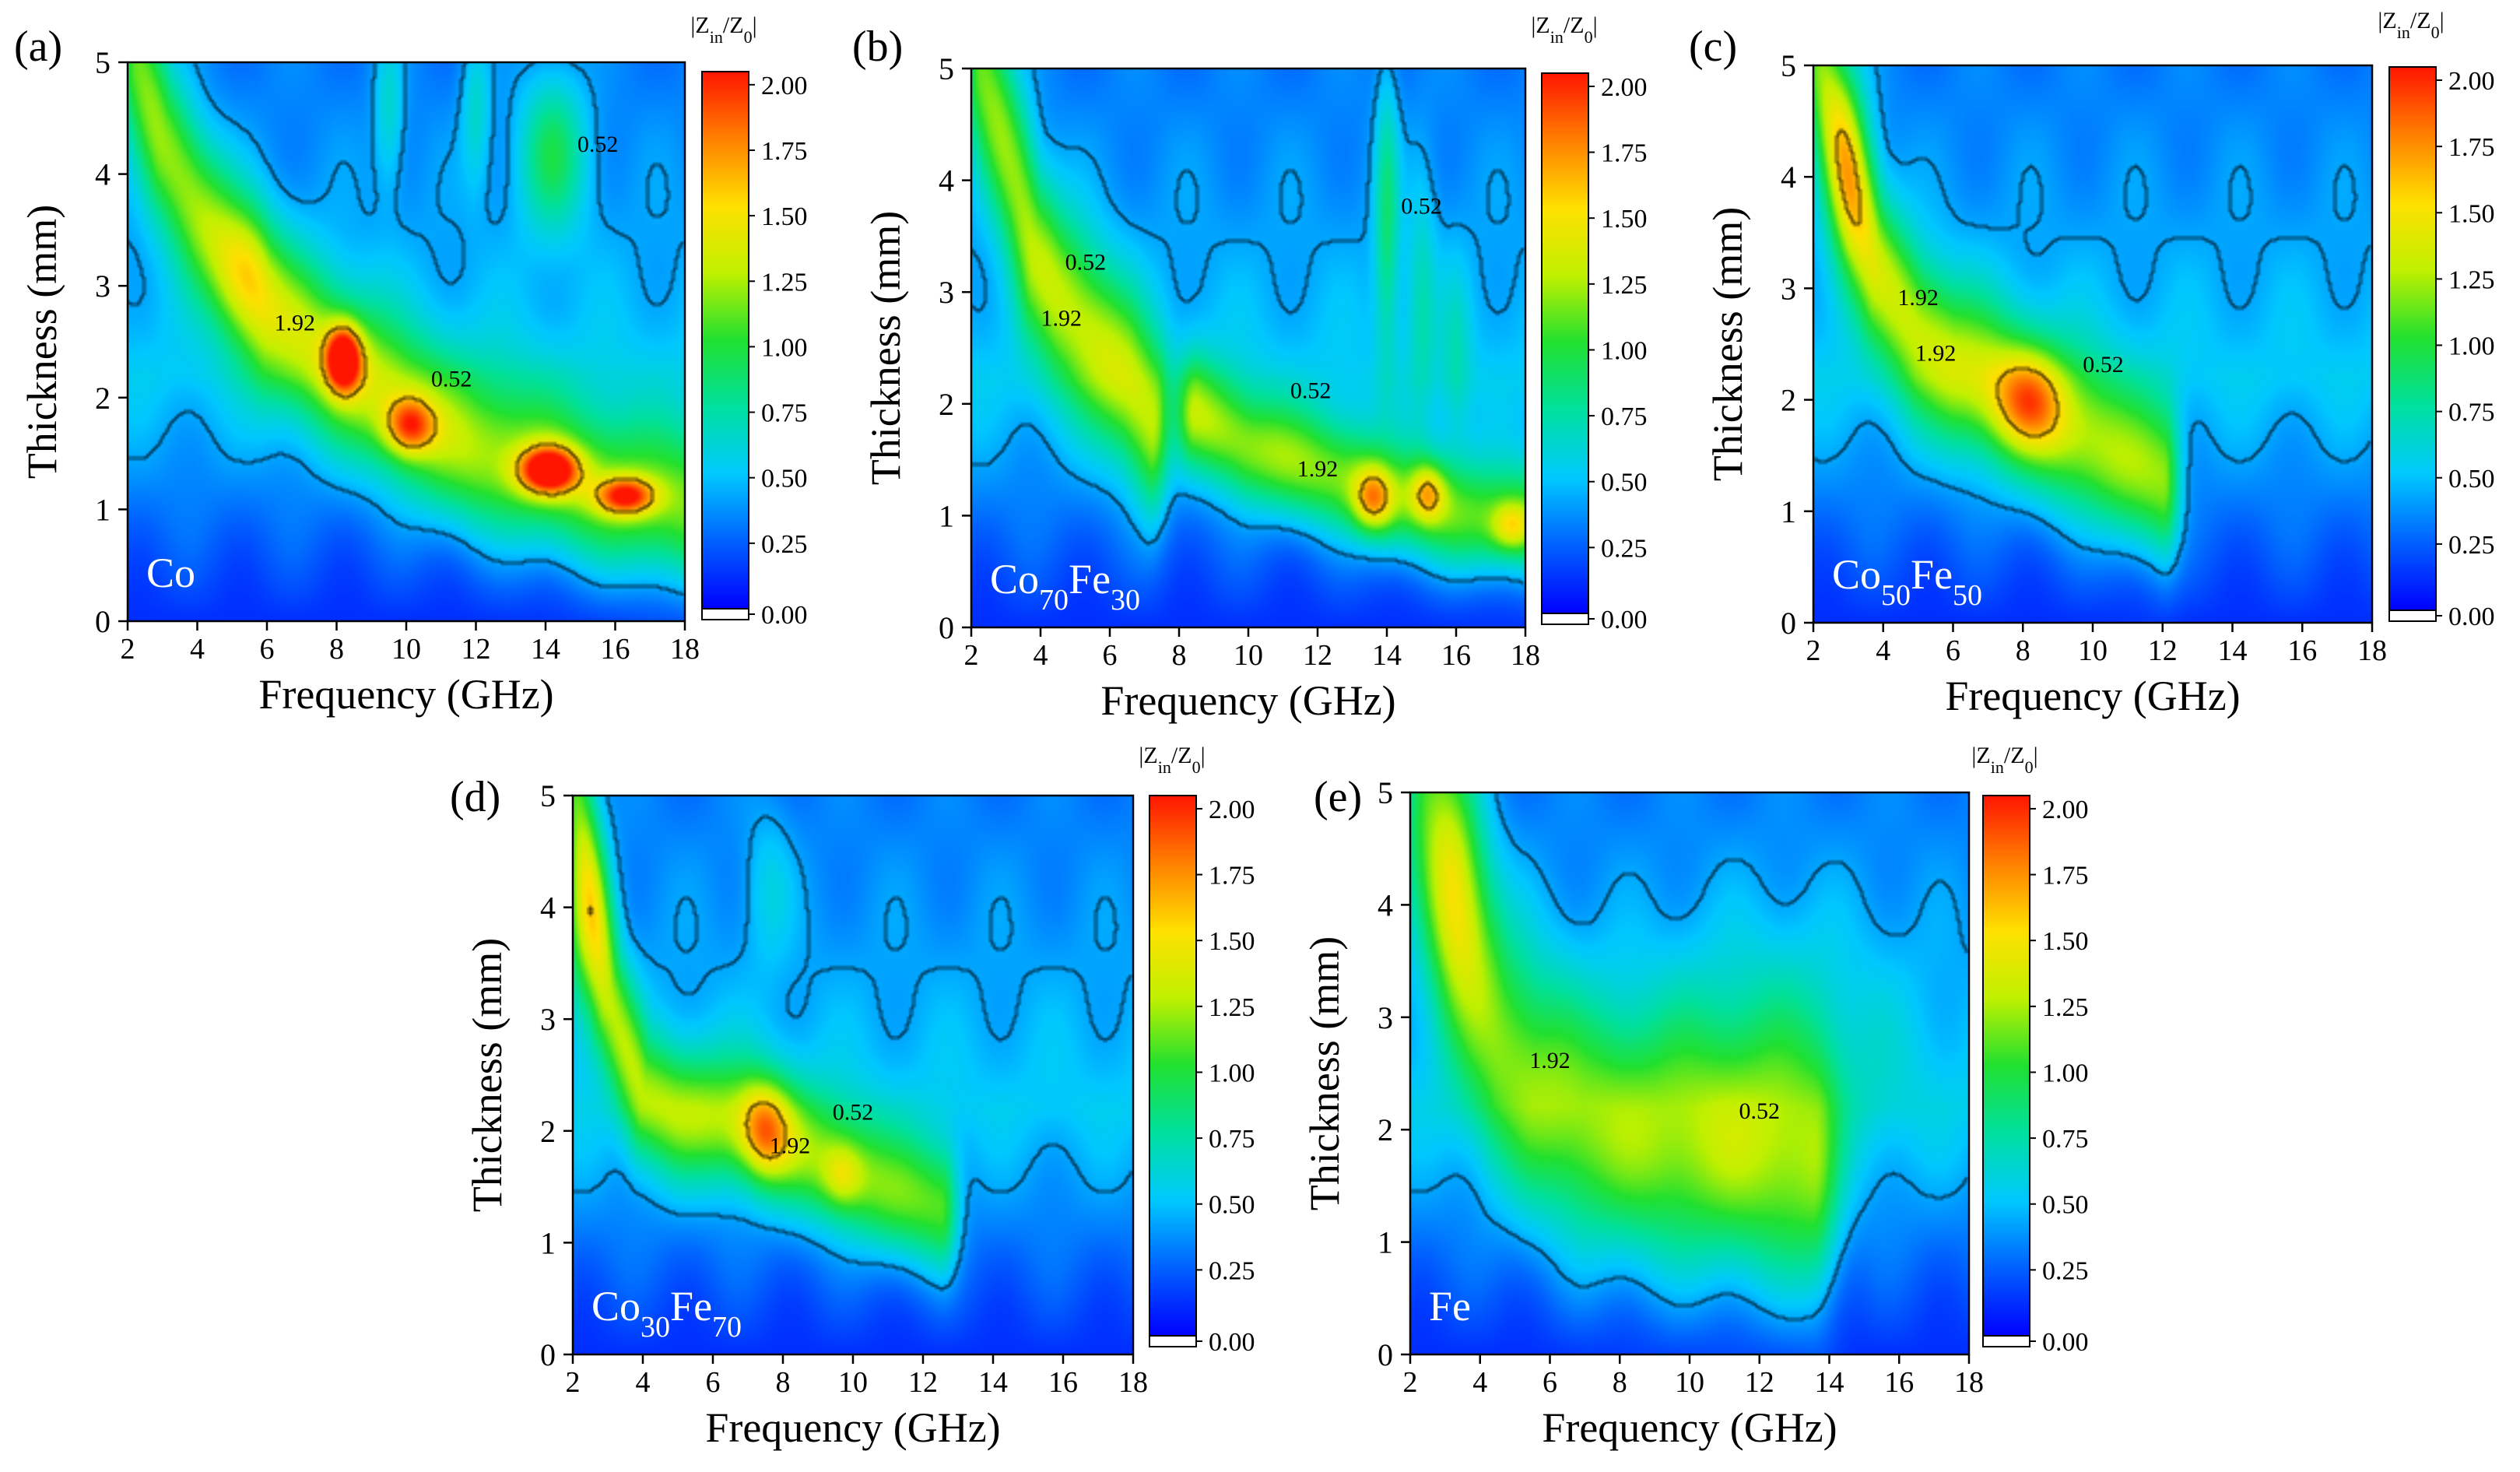 Image resolution: width=2520 pixels, height=1472 pixels. What do you see at coordinates (1065, 586) in the screenshot?
I see `sample-label: Co70Fe30` at bounding box center [1065, 586].